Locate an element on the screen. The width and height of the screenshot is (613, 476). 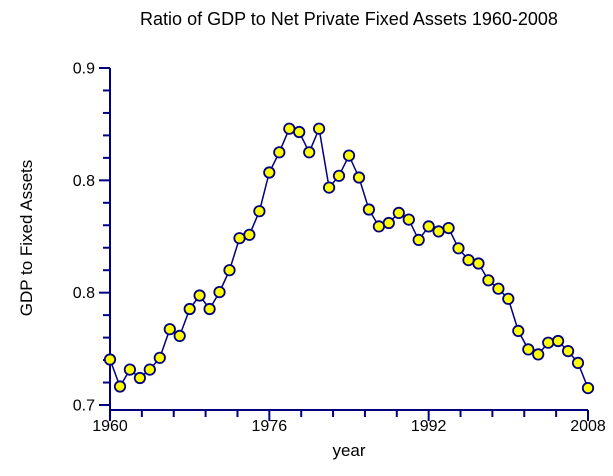
data-point-1975 is located at coordinates (259, 211).